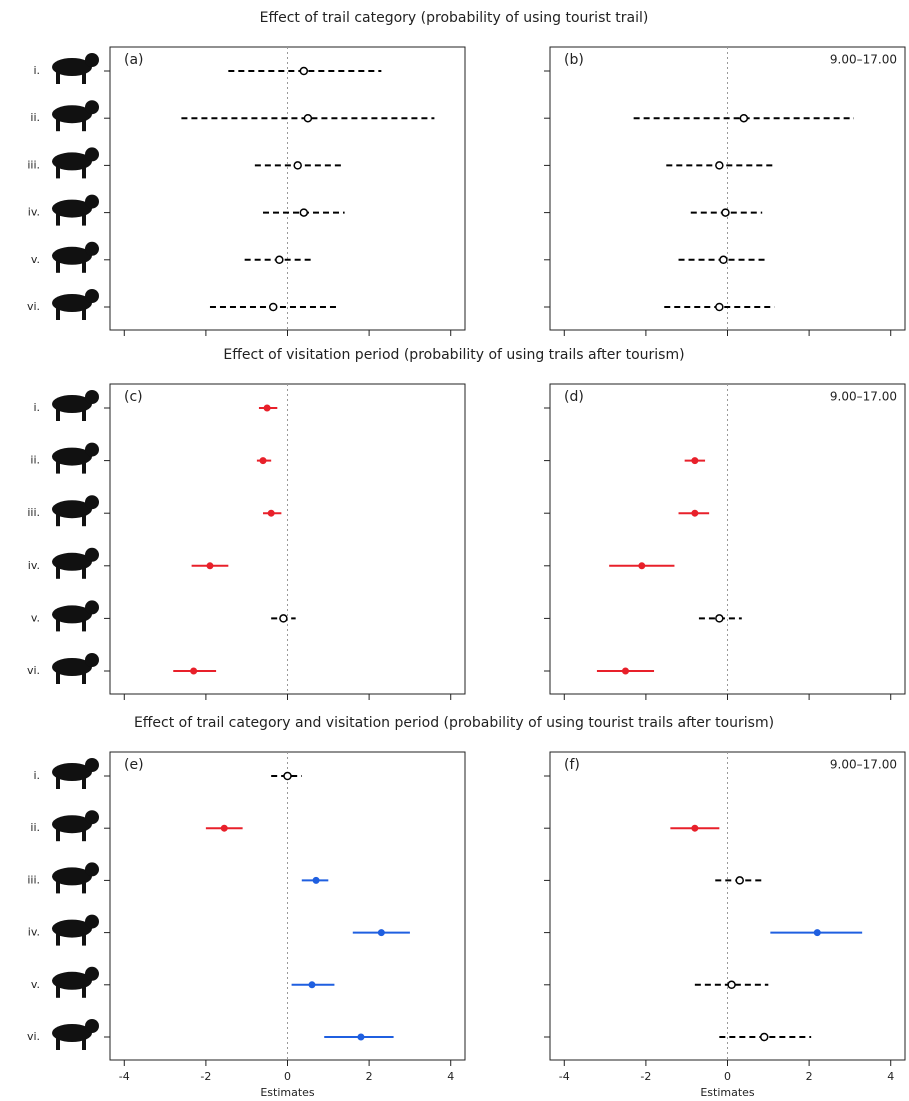  What do you see at coordinates (572, 765) in the screenshot?
I see `panel-label: (f)` at bounding box center [572, 765].